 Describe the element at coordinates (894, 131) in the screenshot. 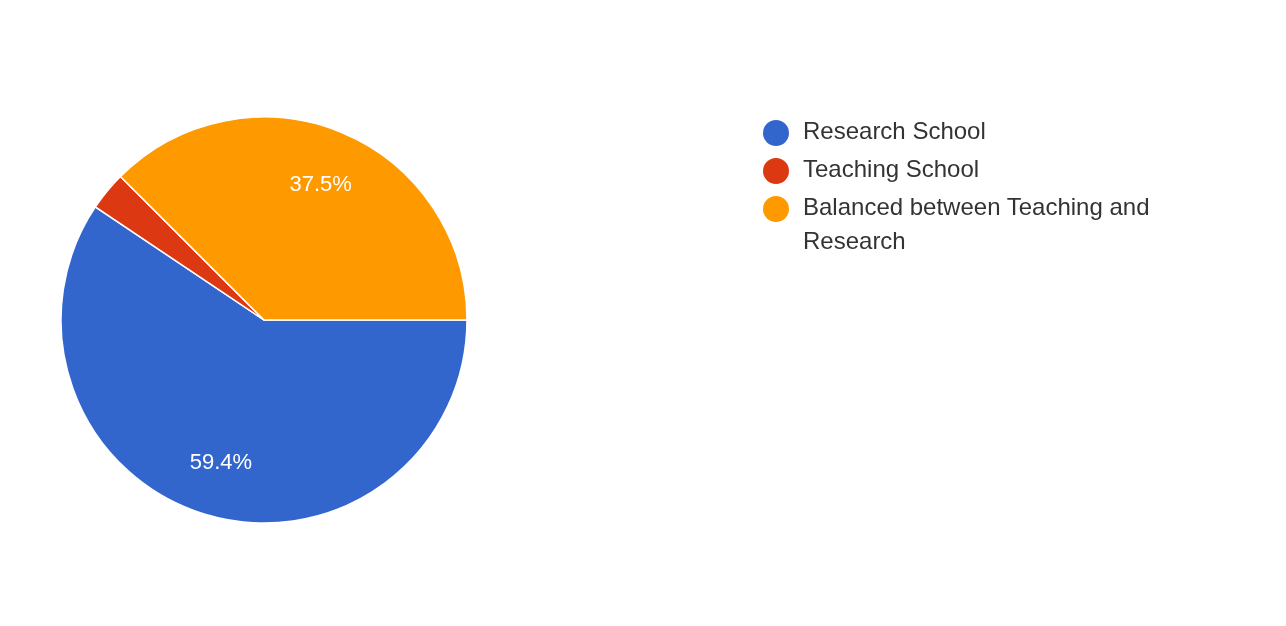

I see `legend-label: Research School` at that location.